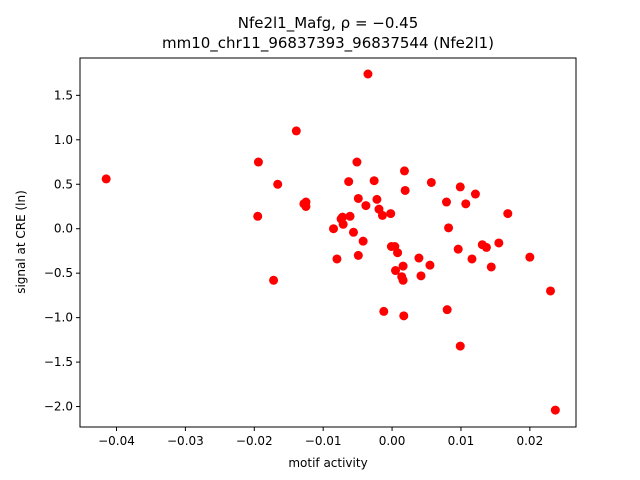 This screenshot has height=480, width=640. Describe the element at coordinates (327, 463) in the screenshot. I see `x-axis-label: motif activity` at that location.